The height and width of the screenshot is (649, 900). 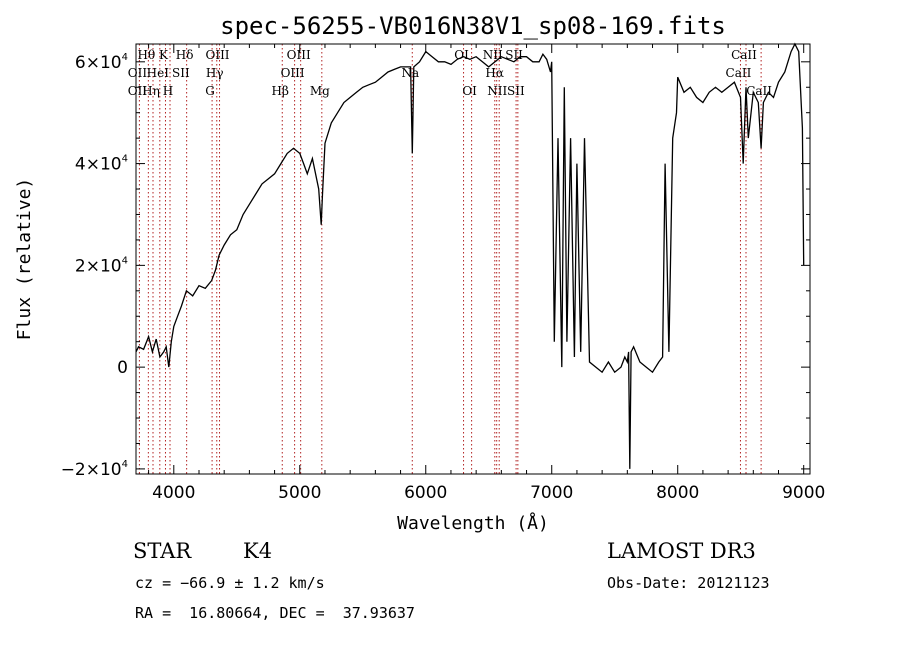 What do you see at coordinates (24, 259) in the screenshot?
I see `y-axis-label: Flux (relative)` at bounding box center [24, 259].